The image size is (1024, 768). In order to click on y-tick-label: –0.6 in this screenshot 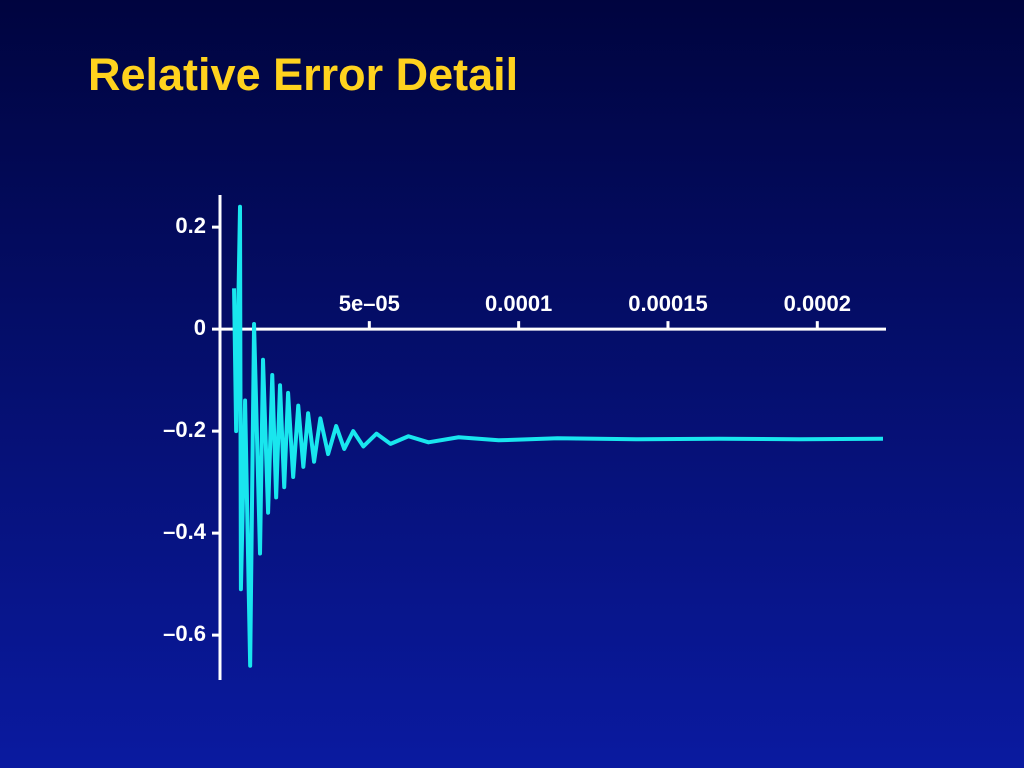, I will do `click(184, 633)`.